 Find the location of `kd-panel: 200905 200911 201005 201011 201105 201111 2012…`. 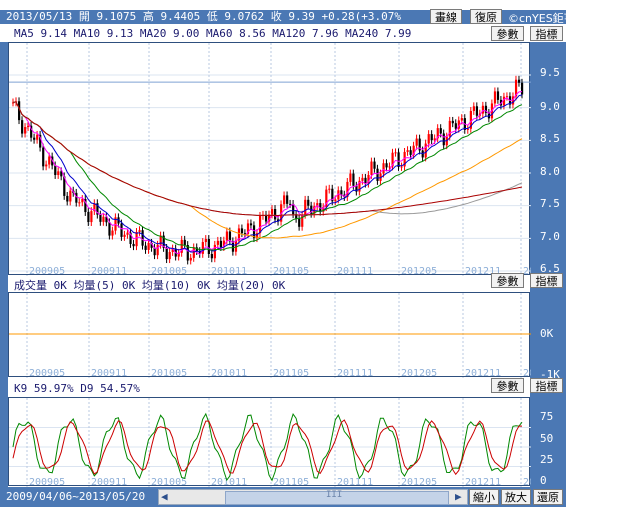

kd-panel: 200905 200911 201005 201011 201105 201111 2012… is located at coordinates (269, 442).